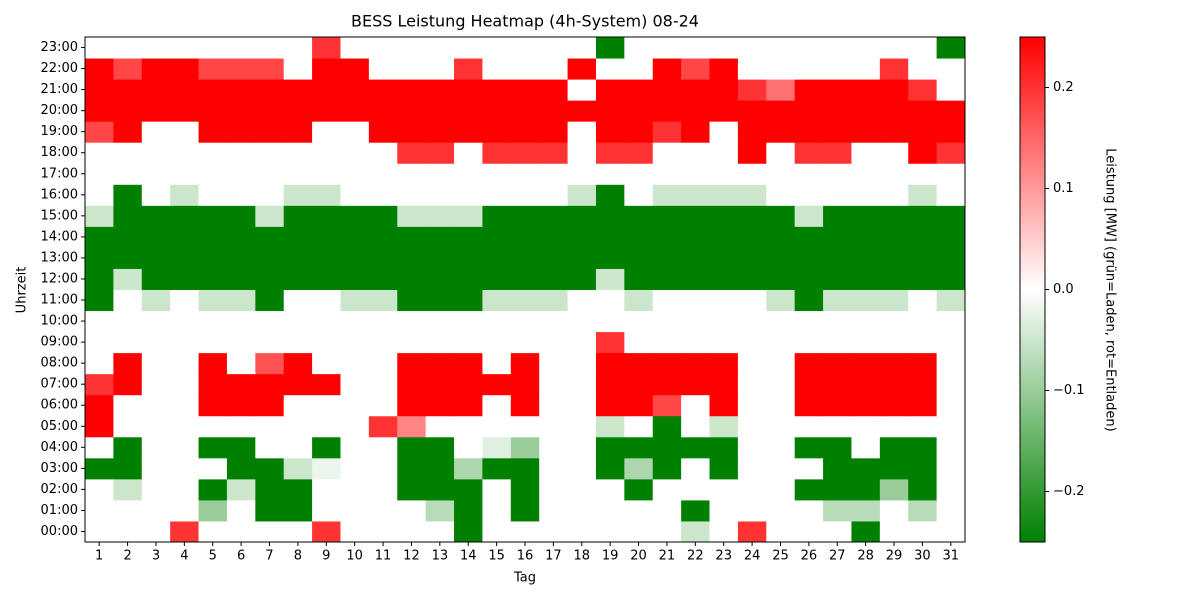 The image size is (1200, 604). I want to click on x-tick-label: 15, so click(496, 556).